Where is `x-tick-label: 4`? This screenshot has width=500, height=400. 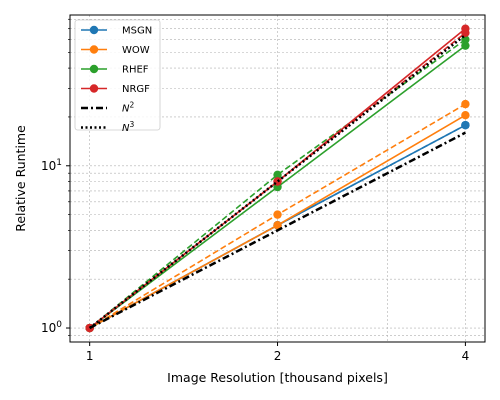 x-tick-label: 4 is located at coordinates (466, 356).